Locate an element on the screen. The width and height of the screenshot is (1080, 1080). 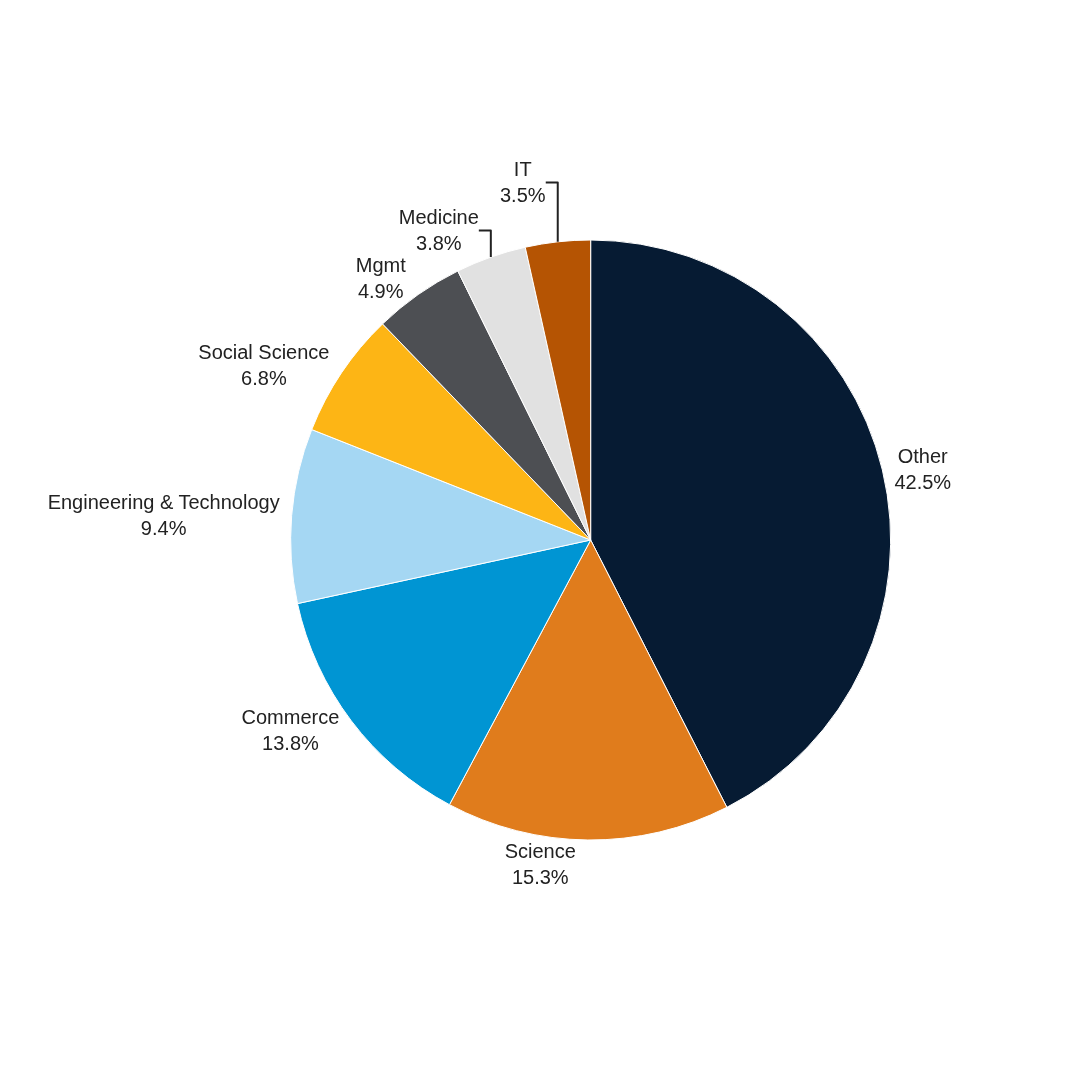
slice-label: Social Science is located at coordinates (264, 352).